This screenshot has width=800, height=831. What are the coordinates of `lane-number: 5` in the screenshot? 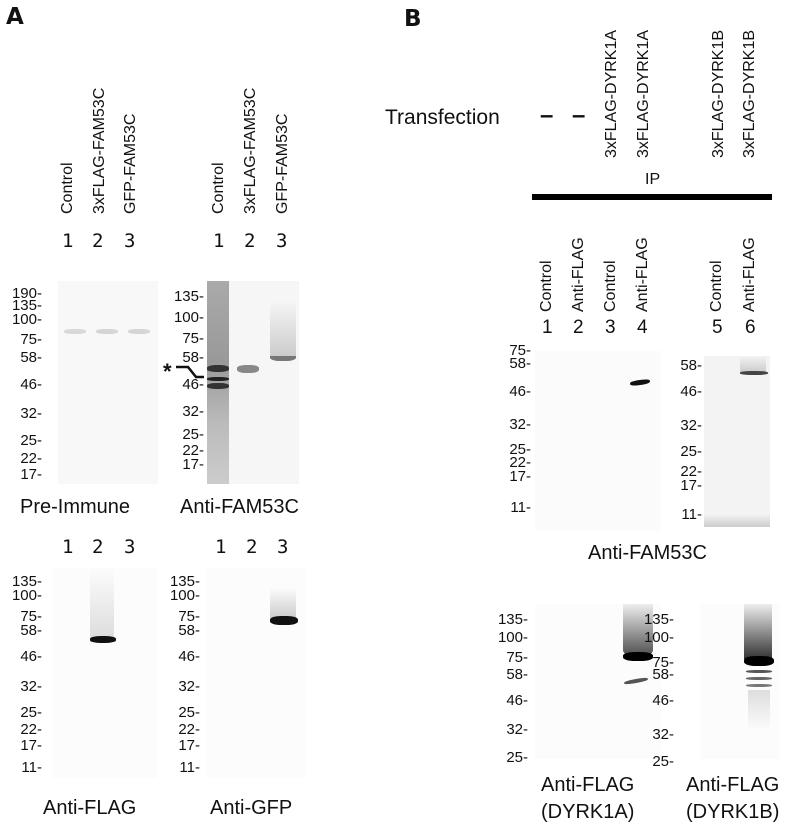 It's located at (717, 327).